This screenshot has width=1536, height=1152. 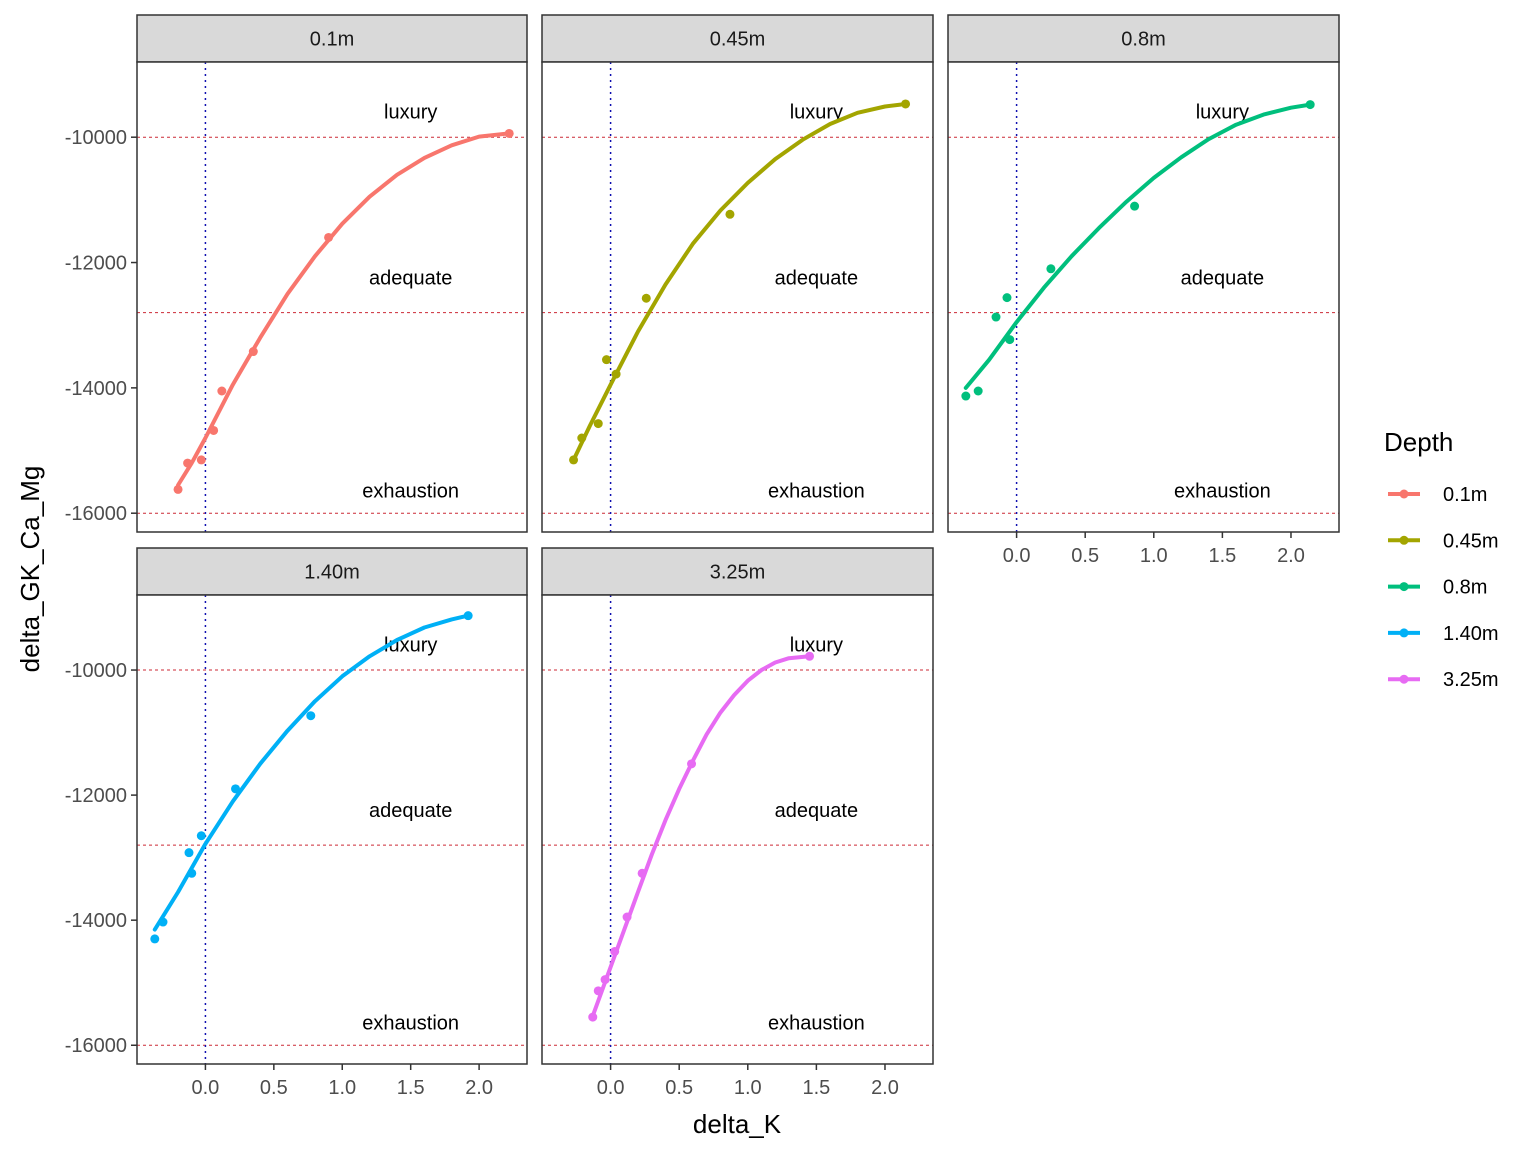 What do you see at coordinates (96, 389) in the screenshot?
I see `y-tick-label: -14000` at bounding box center [96, 389].